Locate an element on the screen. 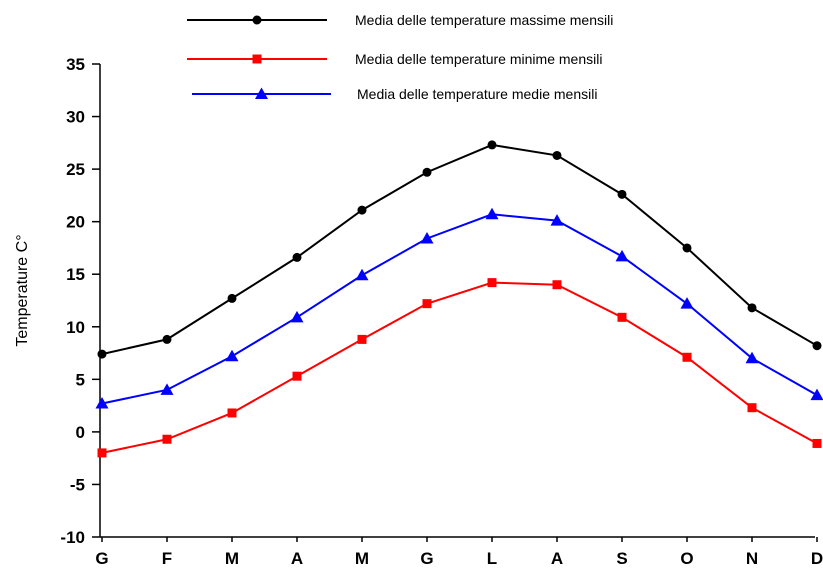 The width and height of the screenshot is (823, 569). legend-item-0: Media delle temperature massime mensili is located at coordinates (400, 20).